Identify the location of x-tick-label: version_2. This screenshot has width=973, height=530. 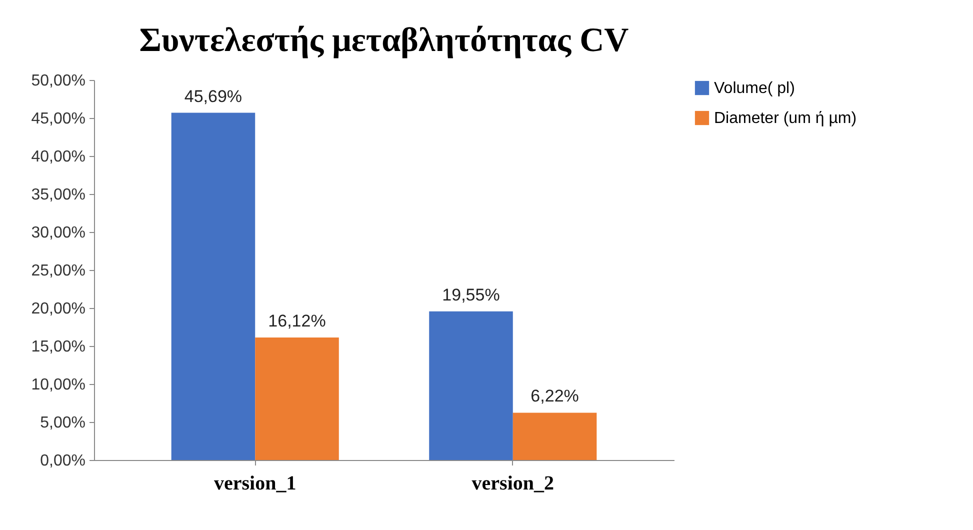
(513, 483).